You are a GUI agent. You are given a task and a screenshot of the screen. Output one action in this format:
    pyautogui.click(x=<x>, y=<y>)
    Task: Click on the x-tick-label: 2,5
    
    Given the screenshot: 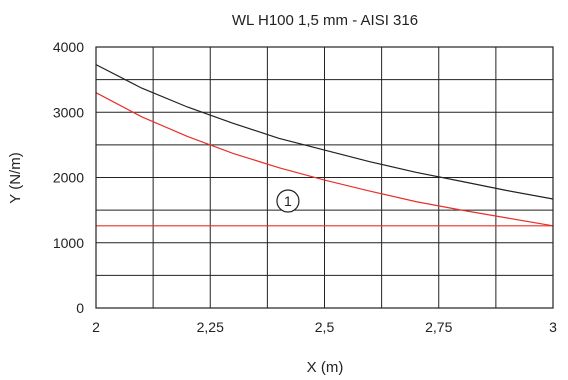 What is the action you would take?
    pyautogui.click(x=325, y=327)
    